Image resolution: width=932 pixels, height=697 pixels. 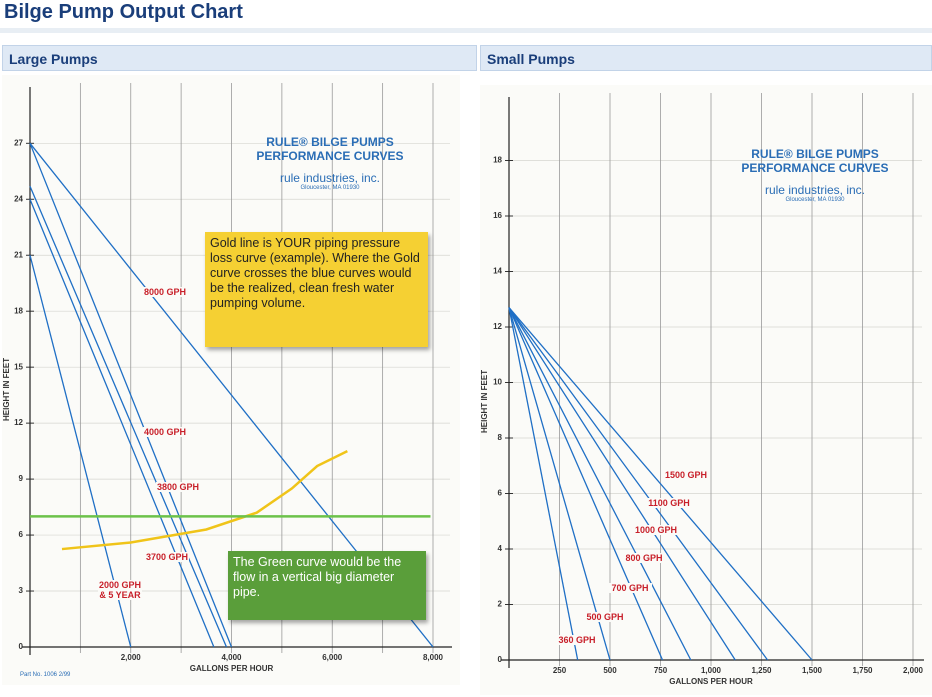 I want to click on curve-label: 3800 GPH, so click(x=178, y=487).